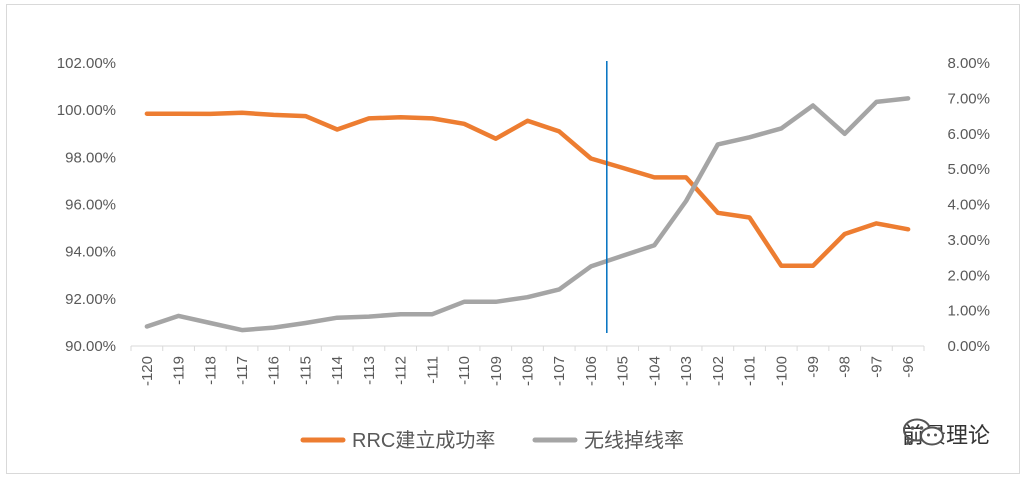 The height and width of the screenshot is (480, 1028). What do you see at coordinates (86, 110) in the screenshot?
I see `left-tick-label: 100.00%` at bounding box center [86, 110].